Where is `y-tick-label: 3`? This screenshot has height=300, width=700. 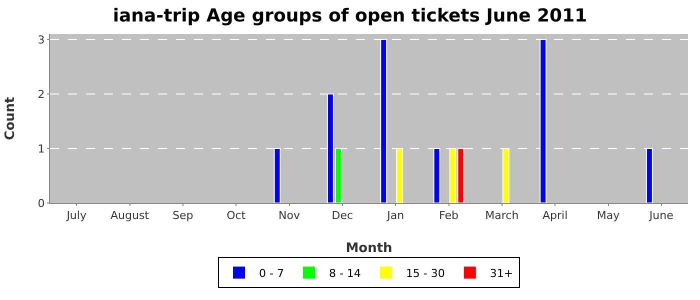 y-tick-label: 3 is located at coordinates (41, 39).